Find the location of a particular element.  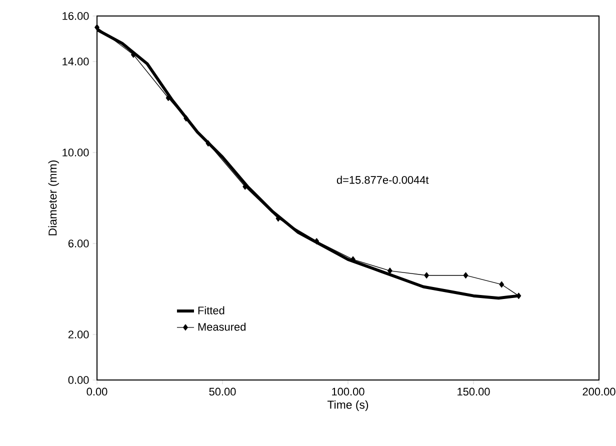

y-tick-label: 6.00 is located at coordinates (78, 244).